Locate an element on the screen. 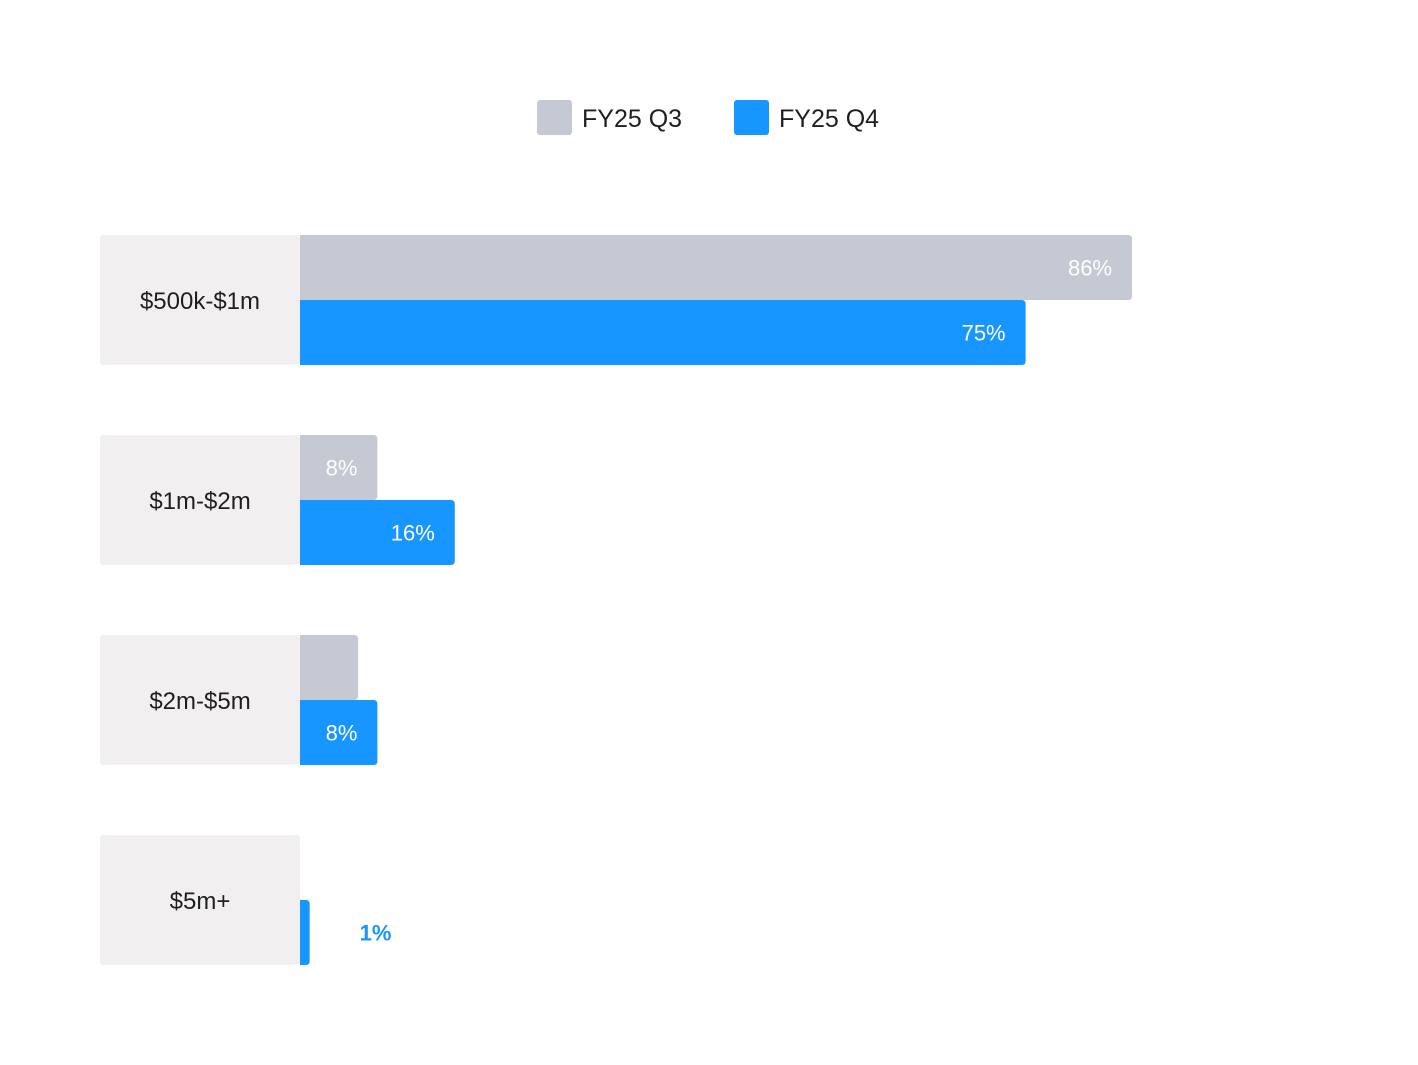  category-label: $2m-$5m is located at coordinates (199, 701).